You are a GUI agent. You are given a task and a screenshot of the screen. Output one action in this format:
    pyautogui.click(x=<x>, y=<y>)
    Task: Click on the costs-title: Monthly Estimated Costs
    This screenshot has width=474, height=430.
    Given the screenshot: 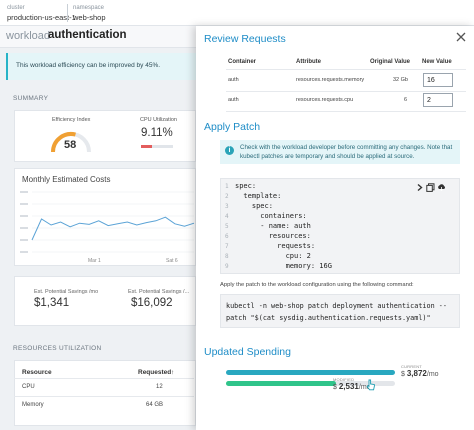 What is the action you would take?
    pyautogui.click(x=66, y=179)
    